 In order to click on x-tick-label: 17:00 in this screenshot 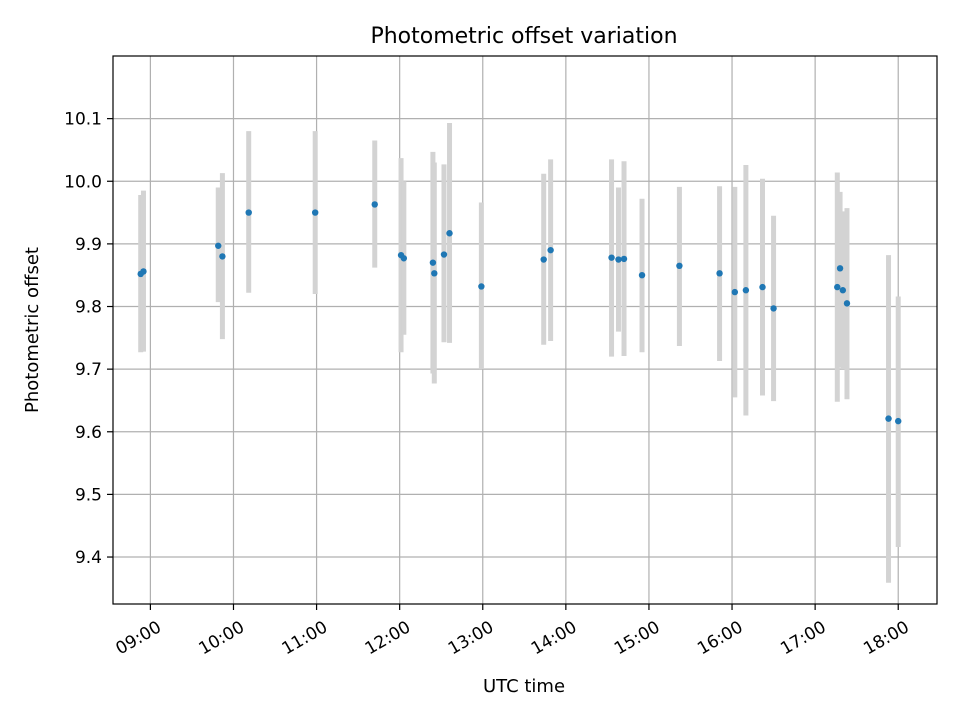, I will do `click(803, 638)`.